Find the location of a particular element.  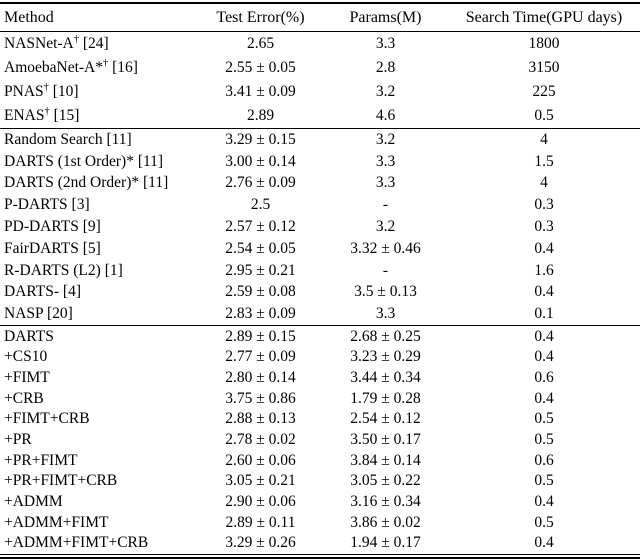

search-time-cell: 1.5 is located at coordinates (544, 161).